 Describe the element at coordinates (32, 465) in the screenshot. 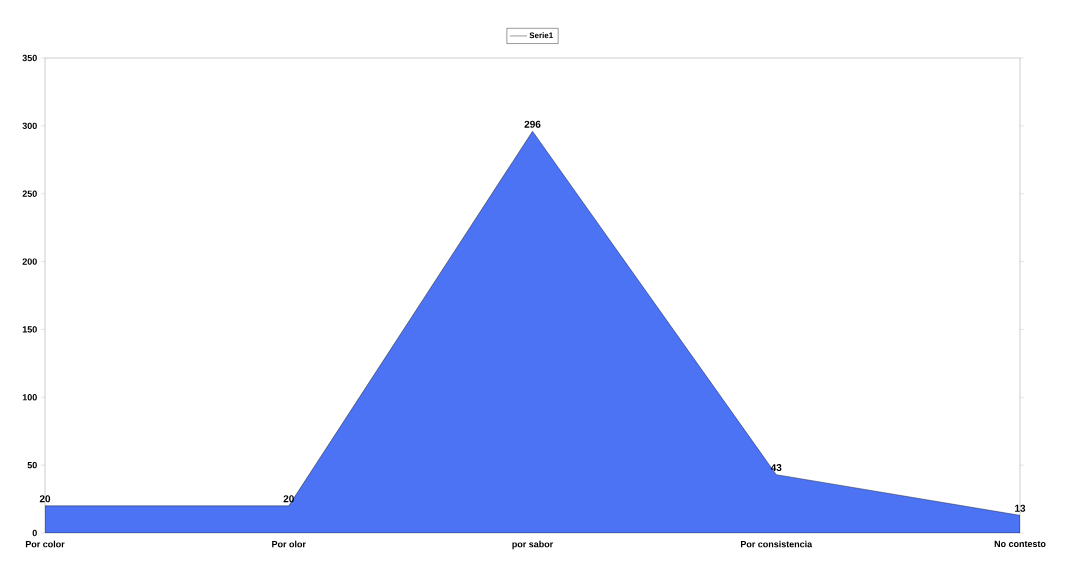

I see `y-tick-label: 50` at that location.